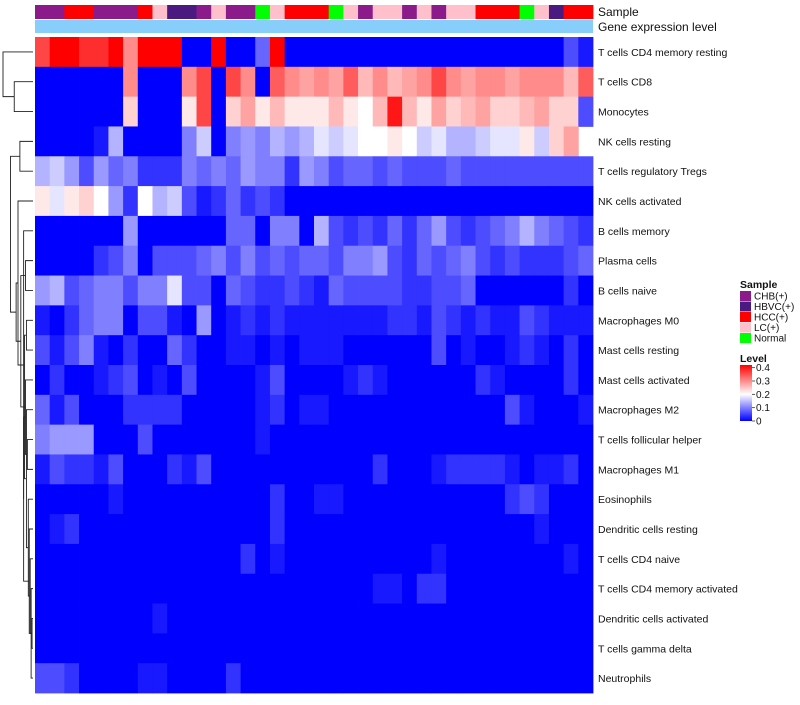  What do you see at coordinates (759, 422) in the screenshot?
I see `level-tick-label: 0` at bounding box center [759, 422].